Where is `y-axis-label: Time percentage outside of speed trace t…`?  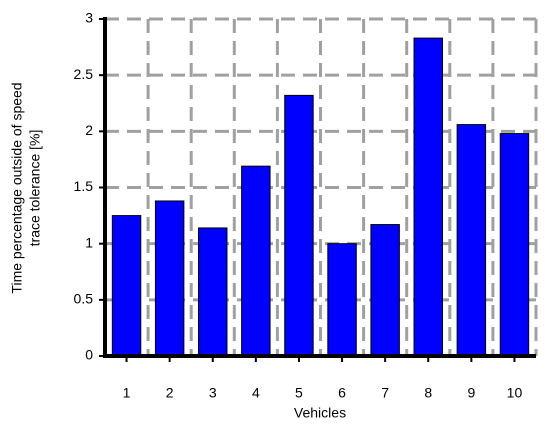 y-axis-label: Time percentage outside of speed trace t… is located at coordinates (26, 187).